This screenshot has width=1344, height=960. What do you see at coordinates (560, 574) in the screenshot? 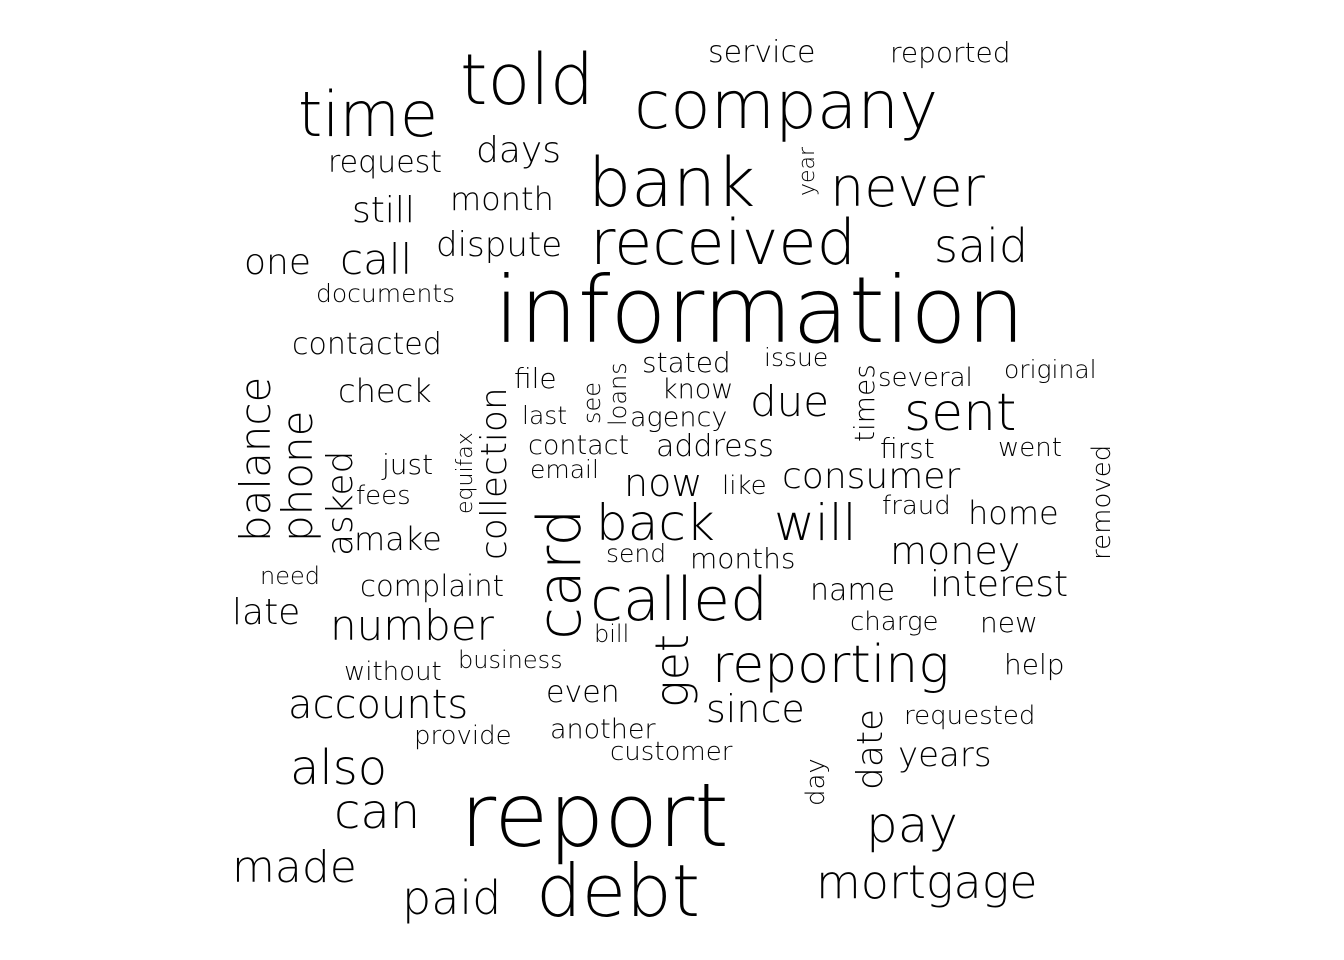
I see `word-card: card` at bounding box center [560, 574].